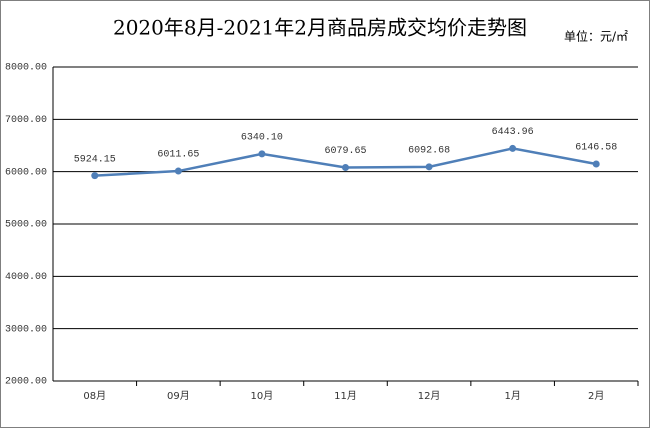  Describe the element at coordinates (26, 120) in the screenshot. I see `y-tick-label: 7000.00` at that location.